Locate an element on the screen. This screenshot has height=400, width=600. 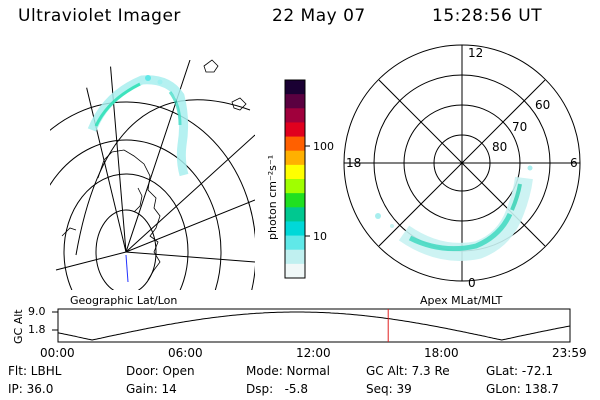
altitude-frame is located at coordinates (314, 325).